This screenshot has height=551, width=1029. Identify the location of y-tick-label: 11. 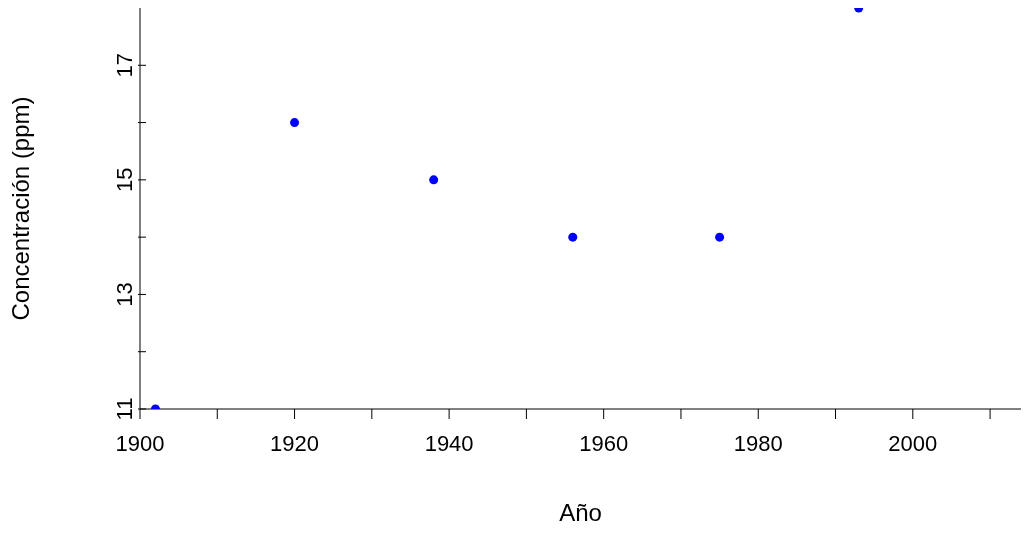
(124, 409).